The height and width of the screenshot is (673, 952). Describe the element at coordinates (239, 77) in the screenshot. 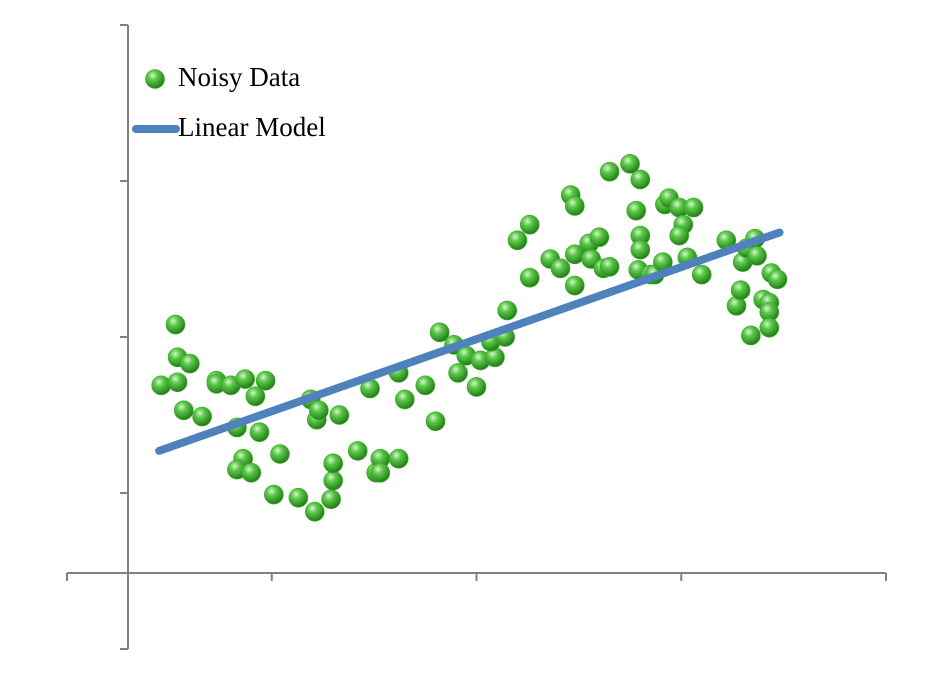

I see `legend-label: Noisy Data` at that location.